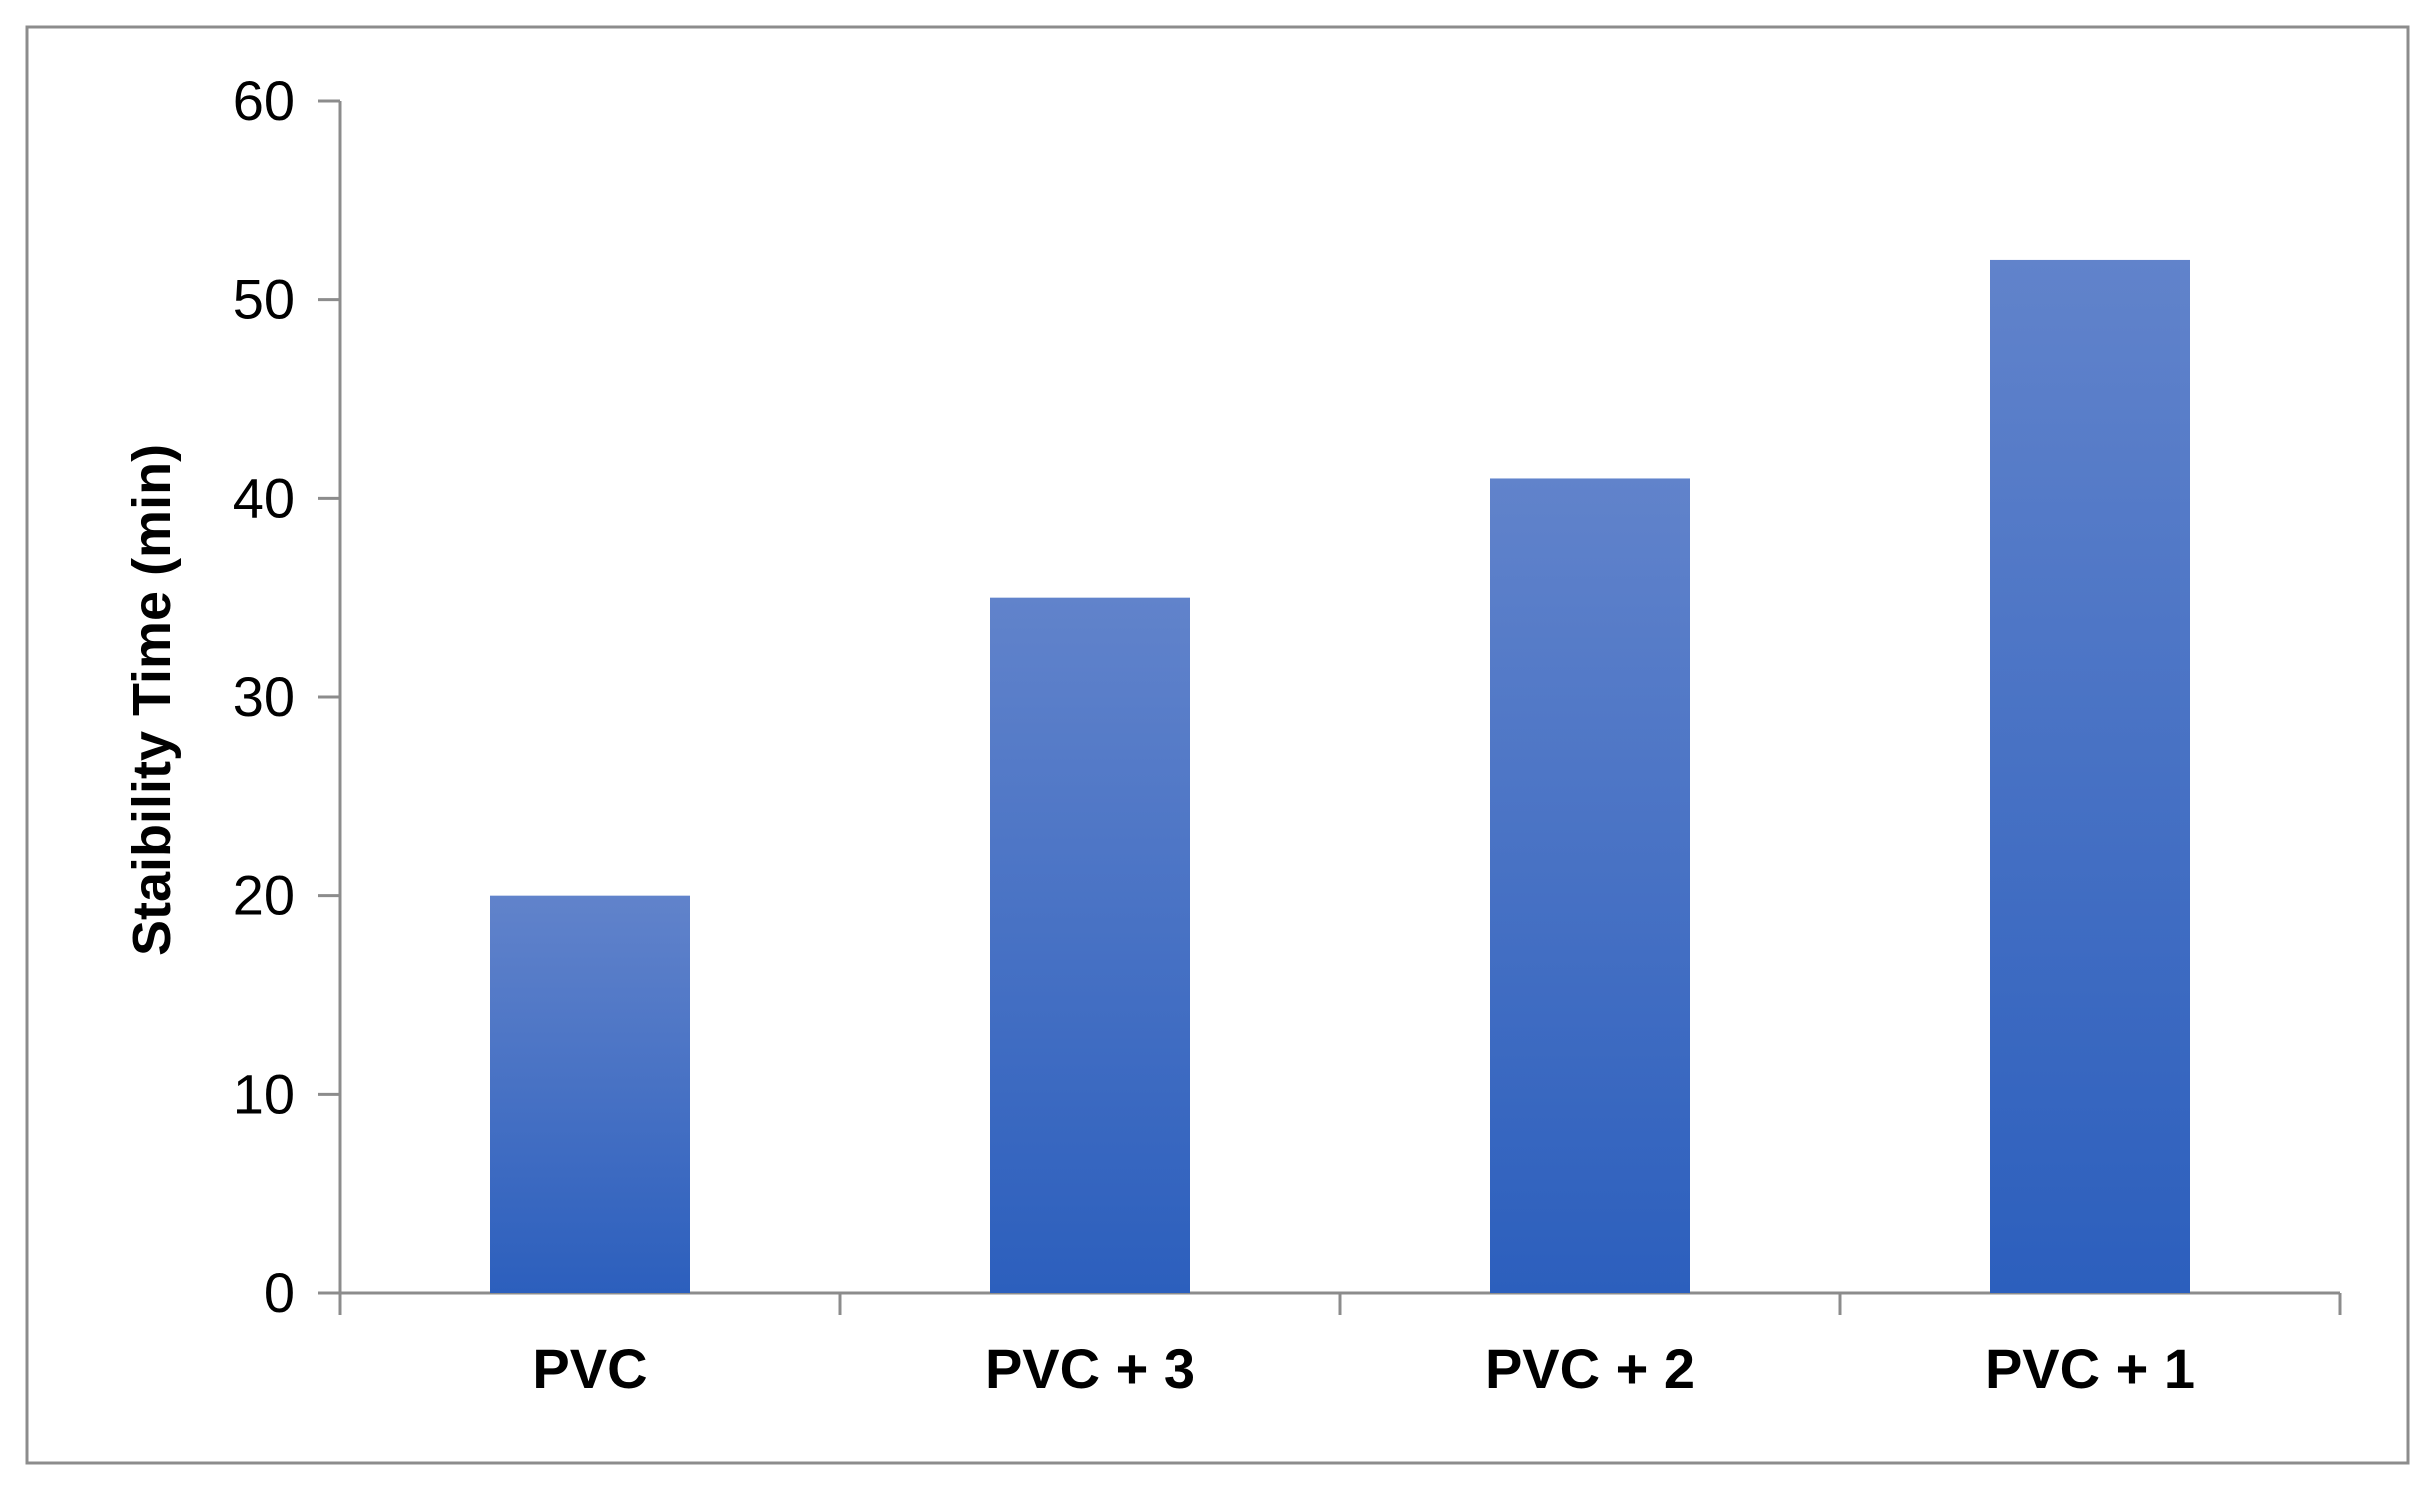 This screenshot has width=2435, height=1490. I want to click on y-tick-label: 10, so click(264, 1093).